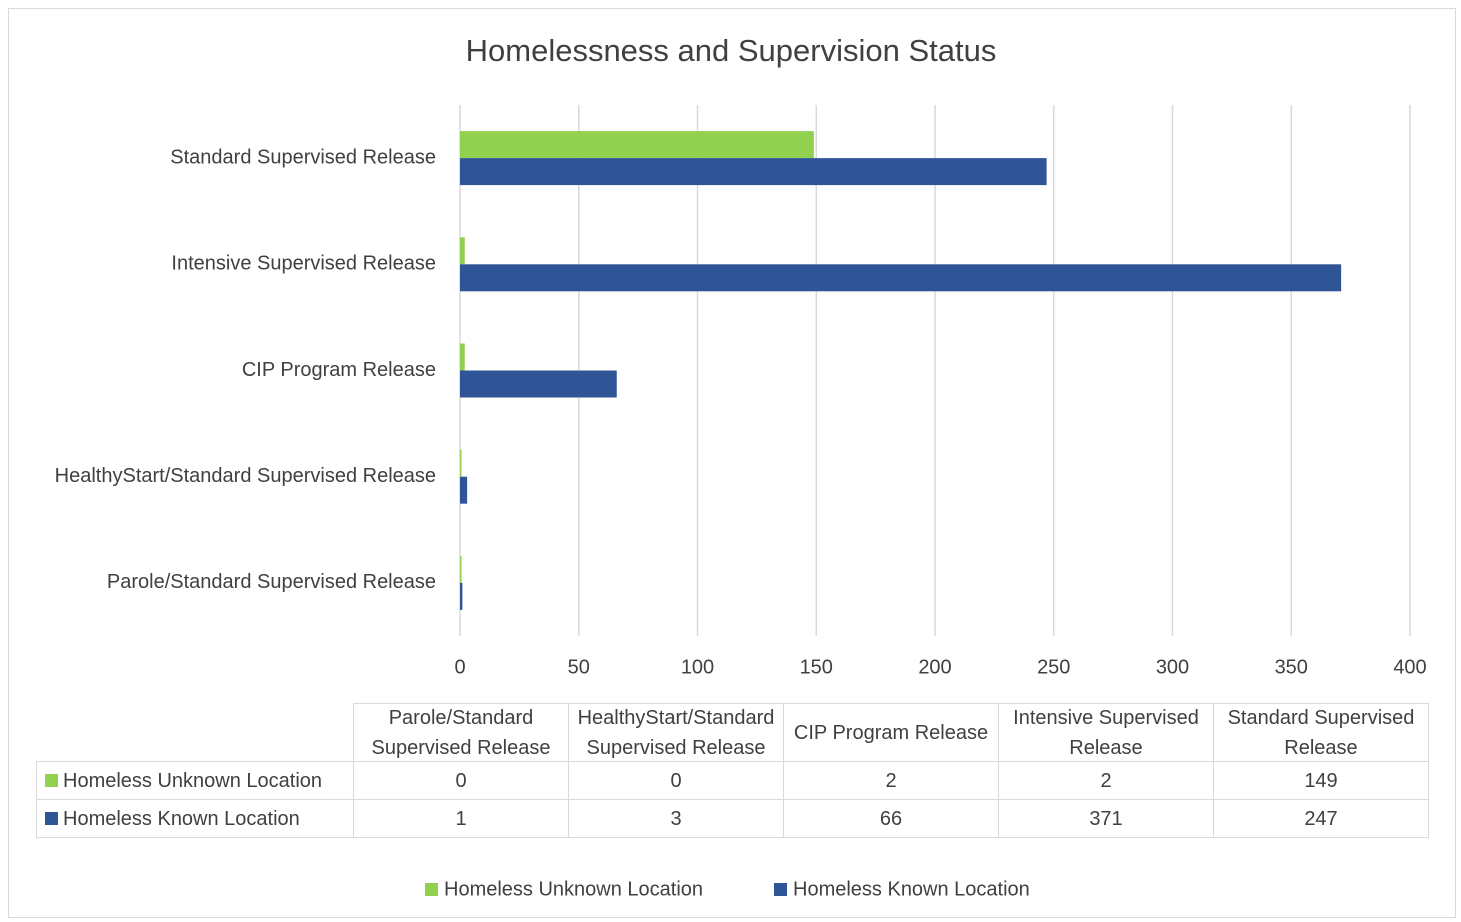 The width and height of the screenshot is (1461, 922). I want to click on table-row-header: Homeless Unknown Location, so click(195, 780).